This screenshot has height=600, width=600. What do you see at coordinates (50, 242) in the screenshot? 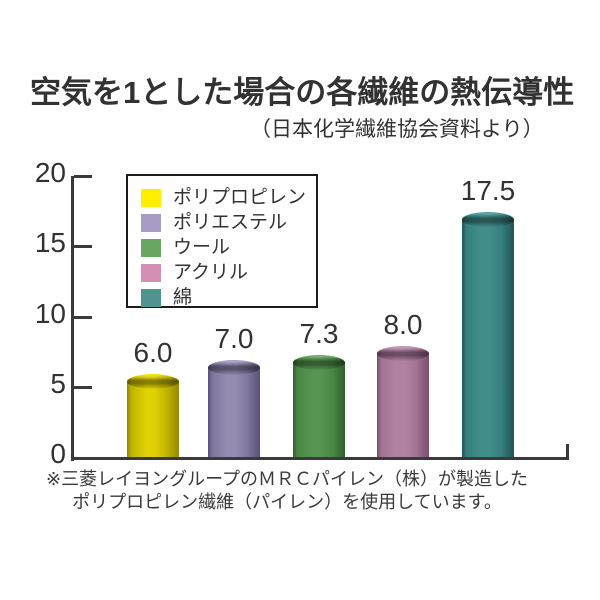
I see `y-axis-tick-label: 15` at bounding box center [50, 242].